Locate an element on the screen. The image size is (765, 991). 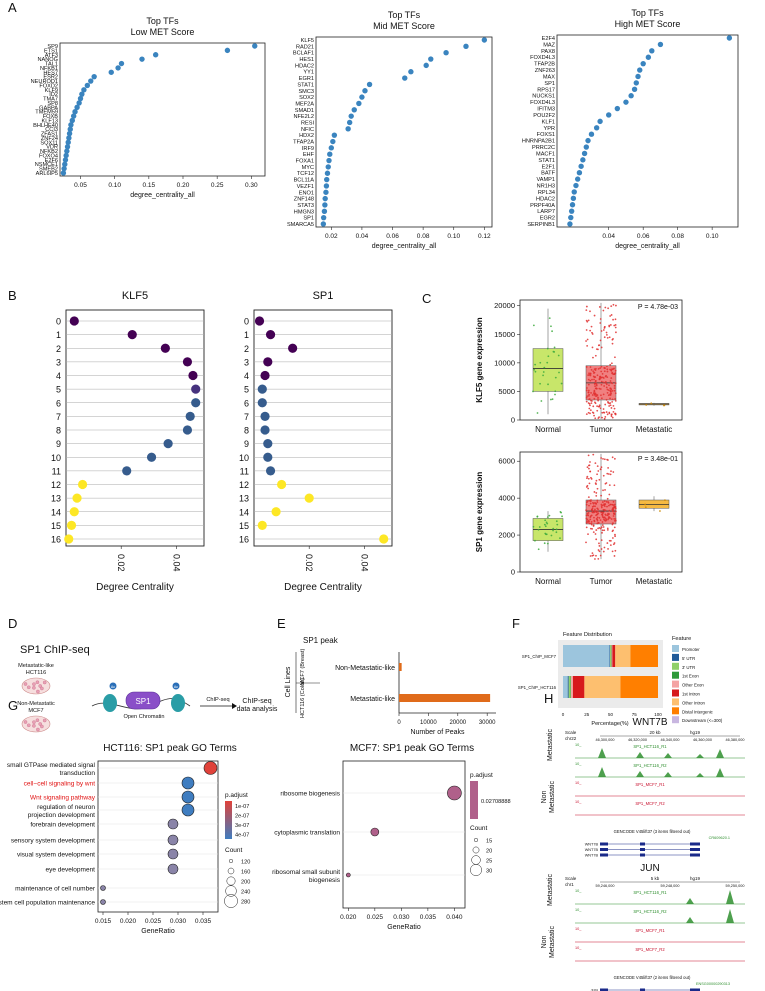
y-tick-label: IRF9 is located at coordinates (308, 149).